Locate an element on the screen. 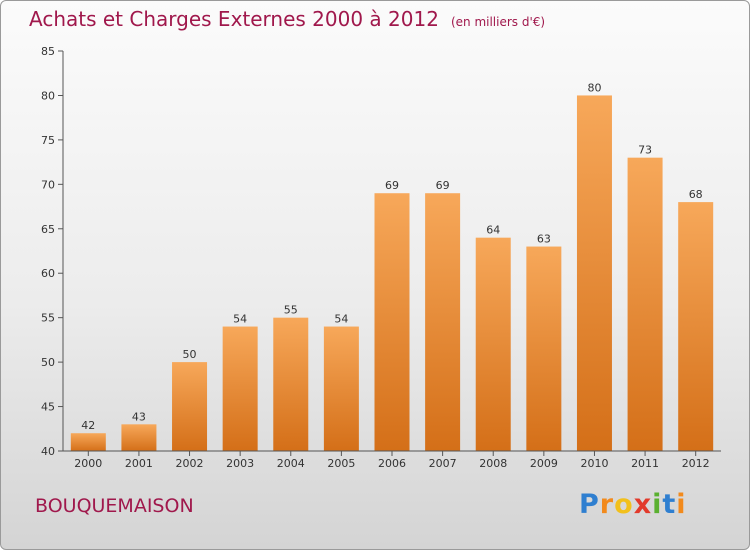 Image resolution: width=750 pixels, height=550 pixels. x-tick-label: 2009 is located at coordinates (544, 463).